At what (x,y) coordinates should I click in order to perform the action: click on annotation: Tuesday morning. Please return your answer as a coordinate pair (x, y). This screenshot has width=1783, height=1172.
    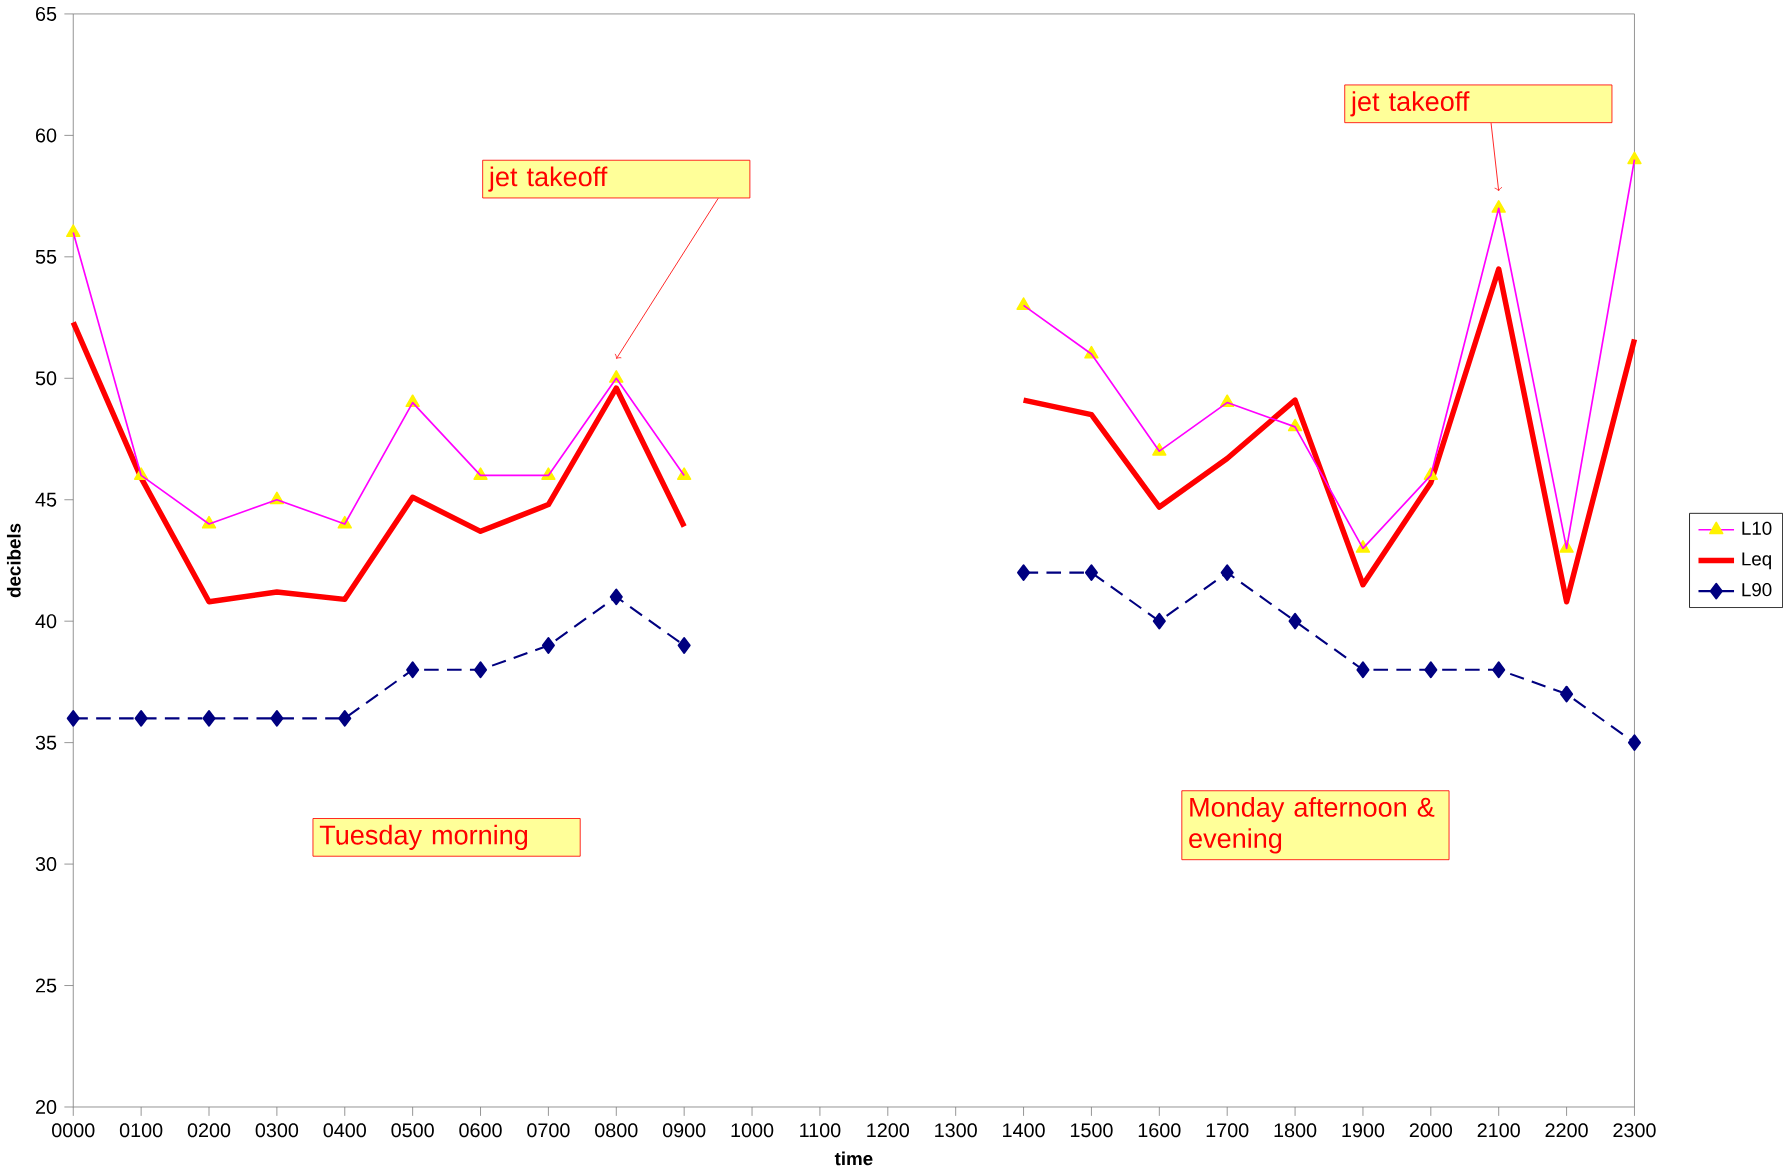
    Looking at the image, I should click on (423, 837).